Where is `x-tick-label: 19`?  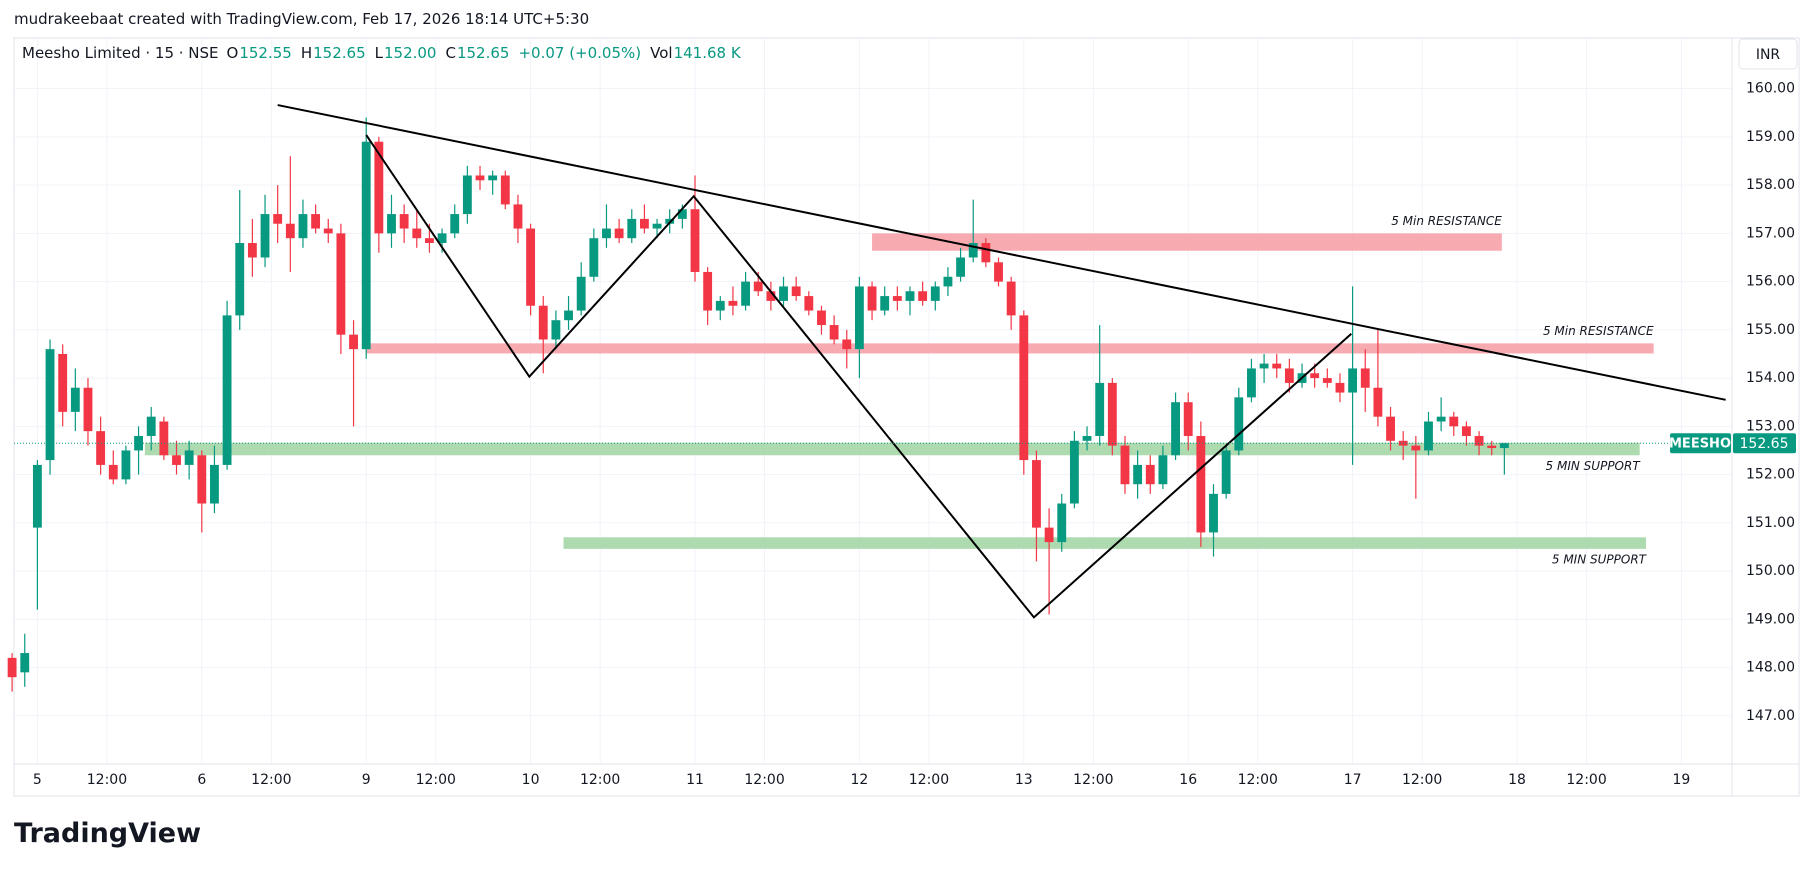
x-tick-label: 19 is located at coordinates (1682, 780).